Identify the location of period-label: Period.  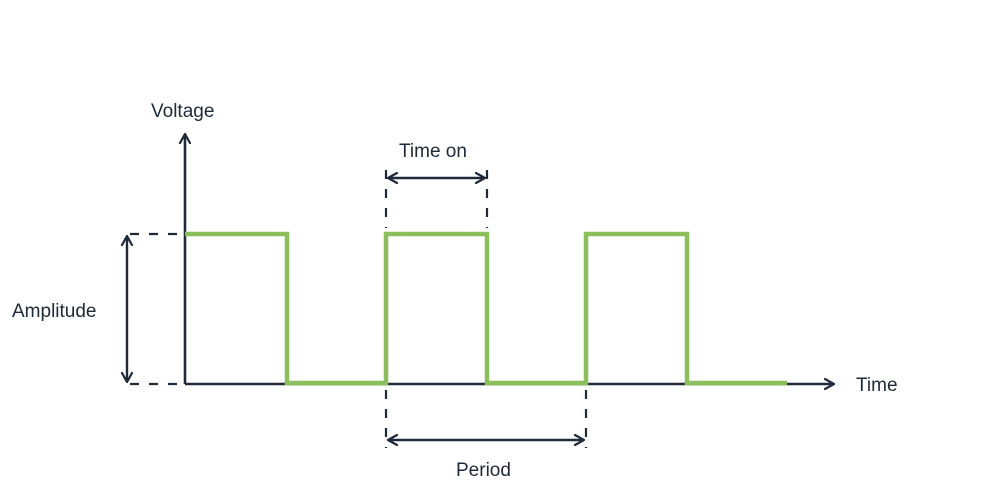
(483, 470).